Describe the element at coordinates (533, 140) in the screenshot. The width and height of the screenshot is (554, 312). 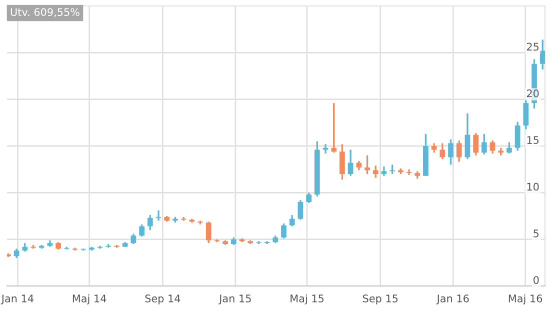
I see `y-tick-label: 15` at that location.